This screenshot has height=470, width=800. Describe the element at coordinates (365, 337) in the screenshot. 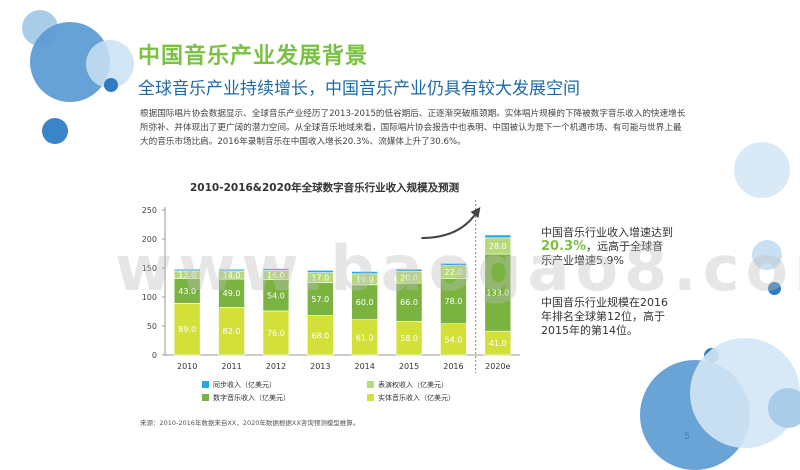

I see `data-label: 61.0` at that location.